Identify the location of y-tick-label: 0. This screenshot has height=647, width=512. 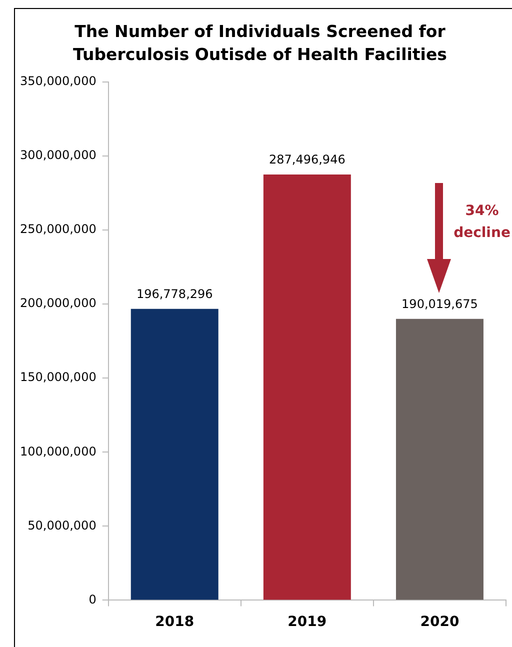
(92, 599).